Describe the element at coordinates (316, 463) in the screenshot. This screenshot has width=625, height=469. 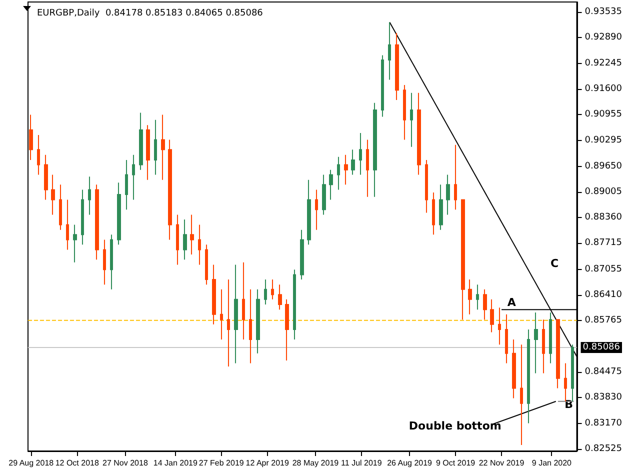
I see `x-tick-label: 28 May 2019` at that location.